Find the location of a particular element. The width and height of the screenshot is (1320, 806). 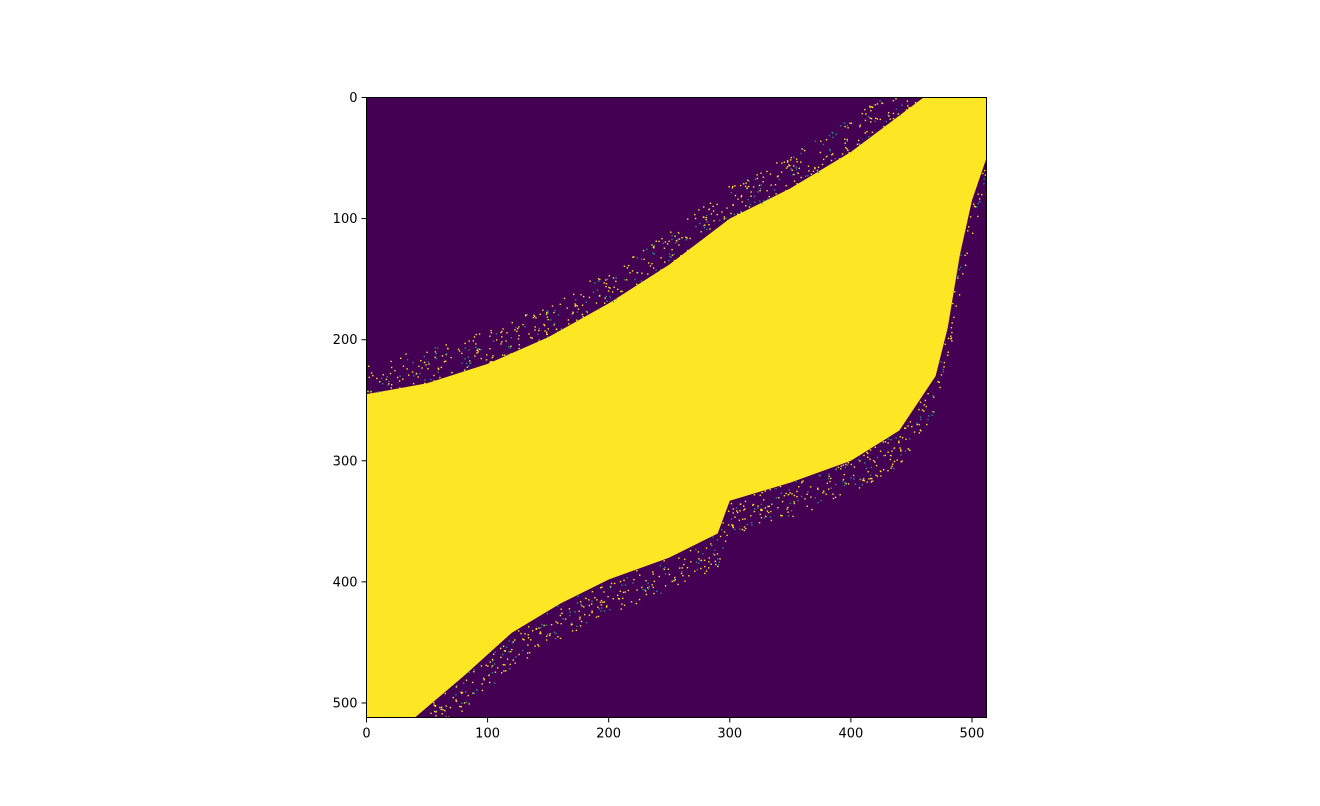

y-tick-label: 500 is located at coordinates (345, 703).